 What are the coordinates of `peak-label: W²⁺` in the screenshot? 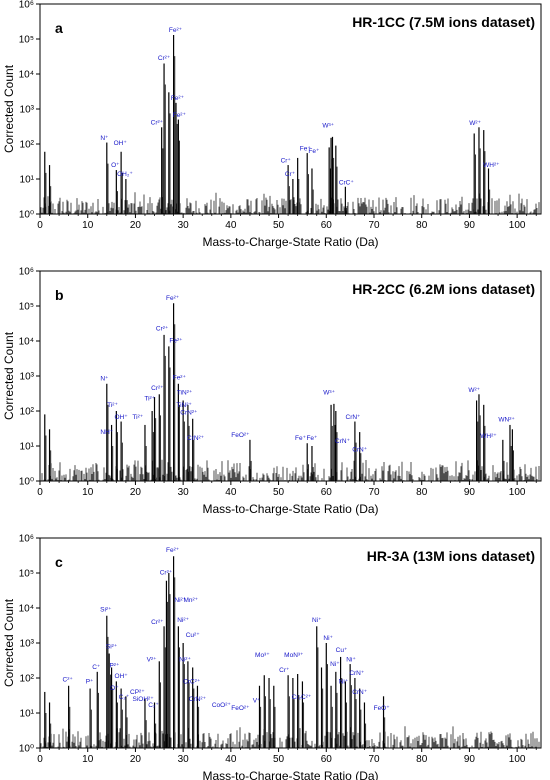 It's located at (474, 390).